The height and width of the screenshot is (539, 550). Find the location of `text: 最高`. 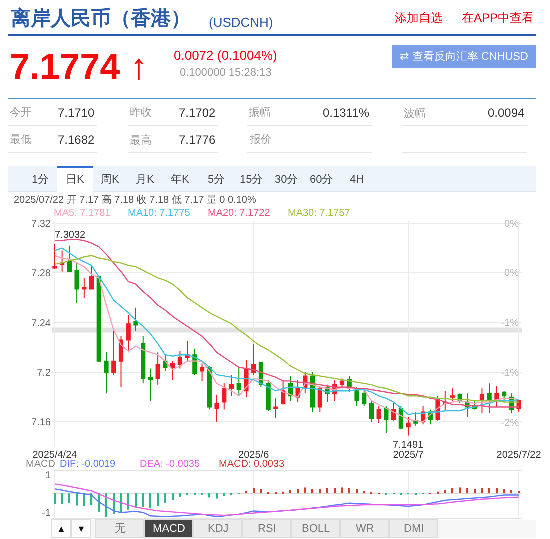

text: 最高 is located at coordinates (141, 140).